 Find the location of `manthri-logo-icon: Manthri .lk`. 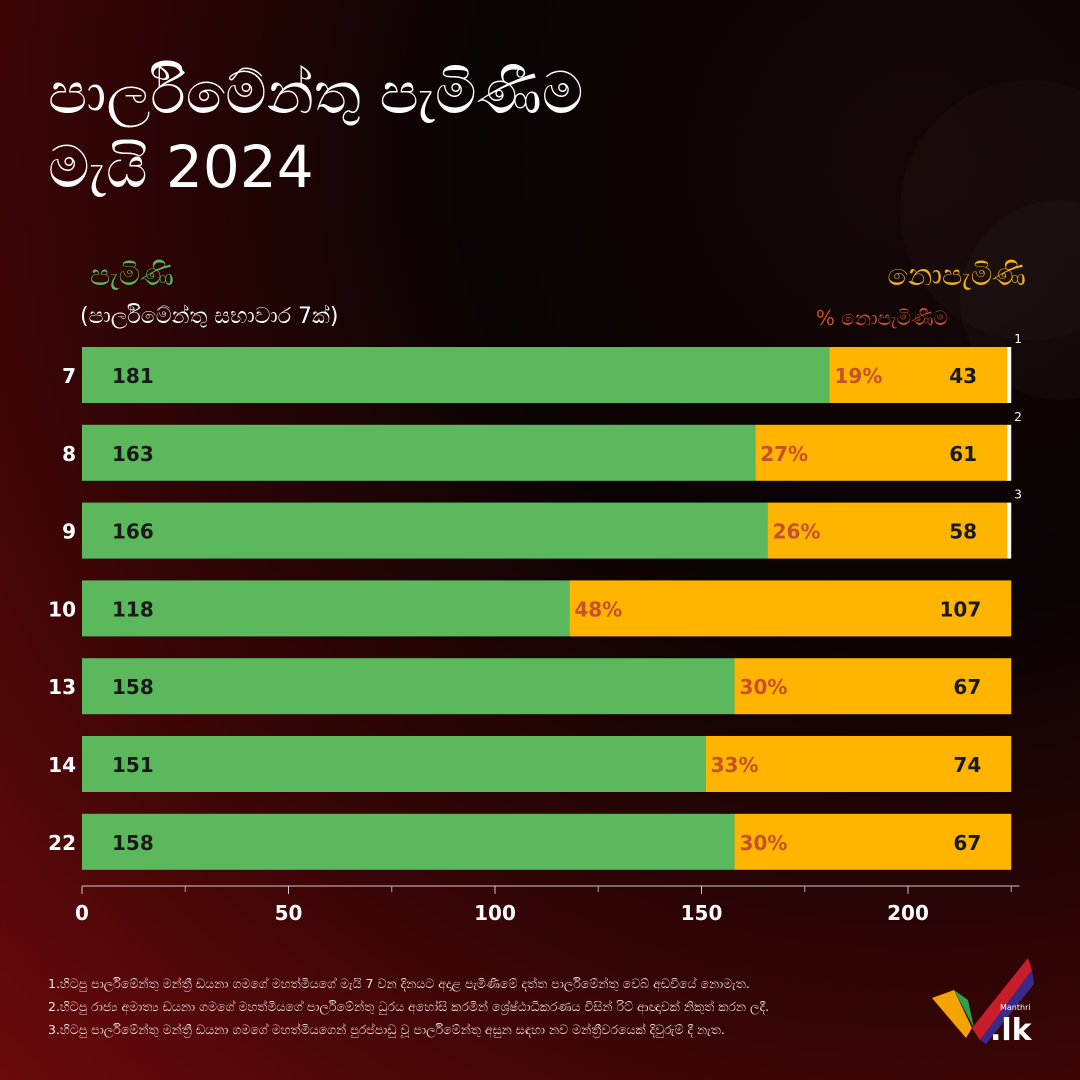

manthri-logo-icon: Manthri .lk is located at coordinates (983, 1001).